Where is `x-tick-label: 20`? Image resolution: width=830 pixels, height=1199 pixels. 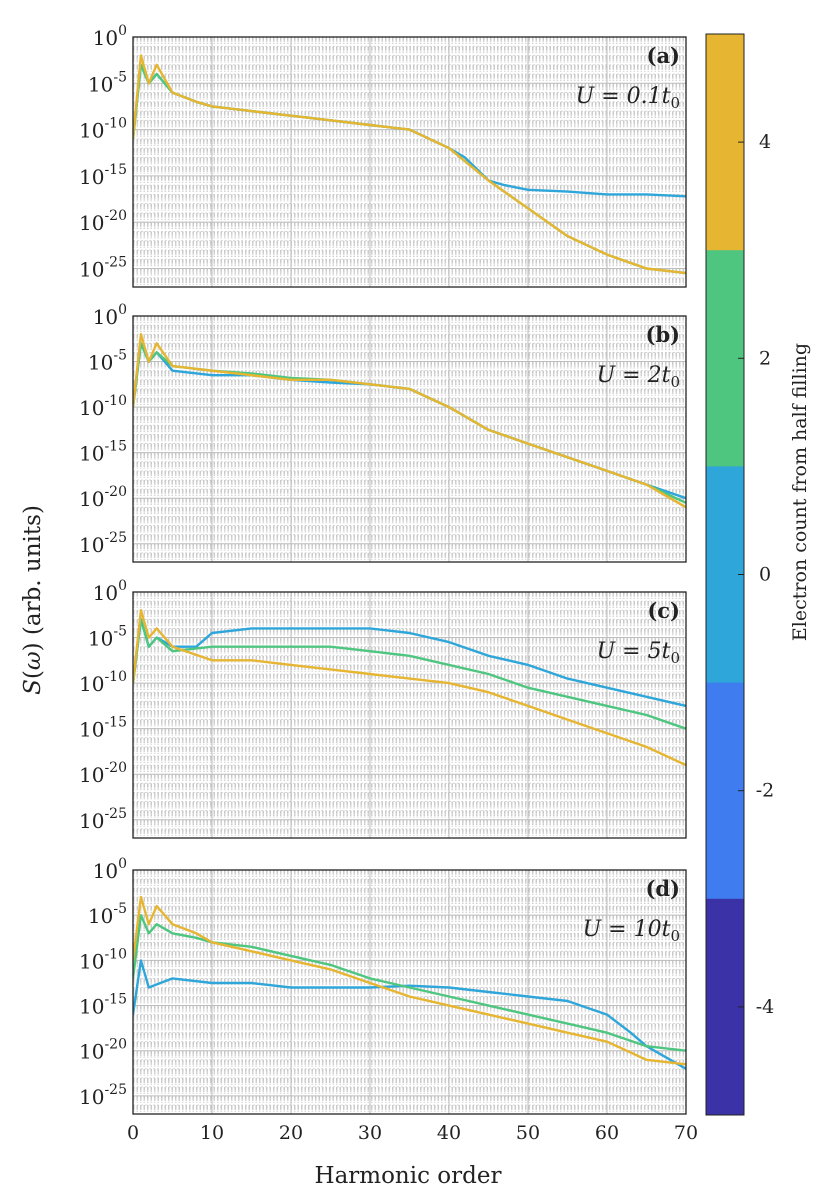
x-tick-label: 20 is located at coordinates (291, 1133).